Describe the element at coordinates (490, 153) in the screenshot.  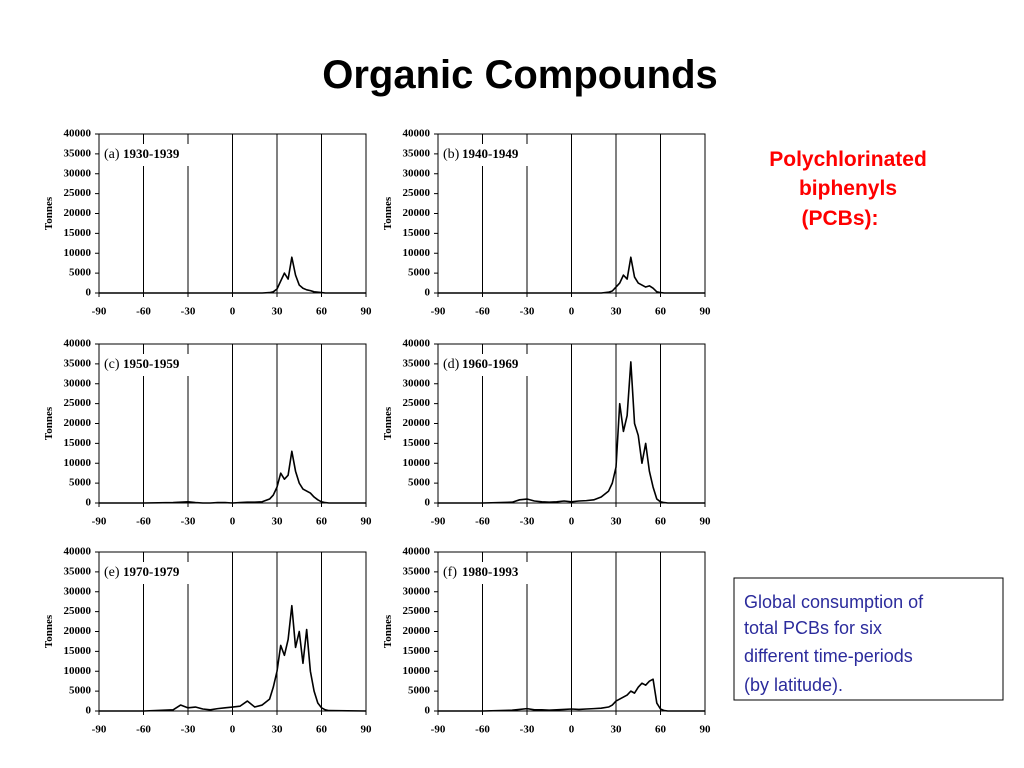
I see `panel-period: 1940-1949` at that location.